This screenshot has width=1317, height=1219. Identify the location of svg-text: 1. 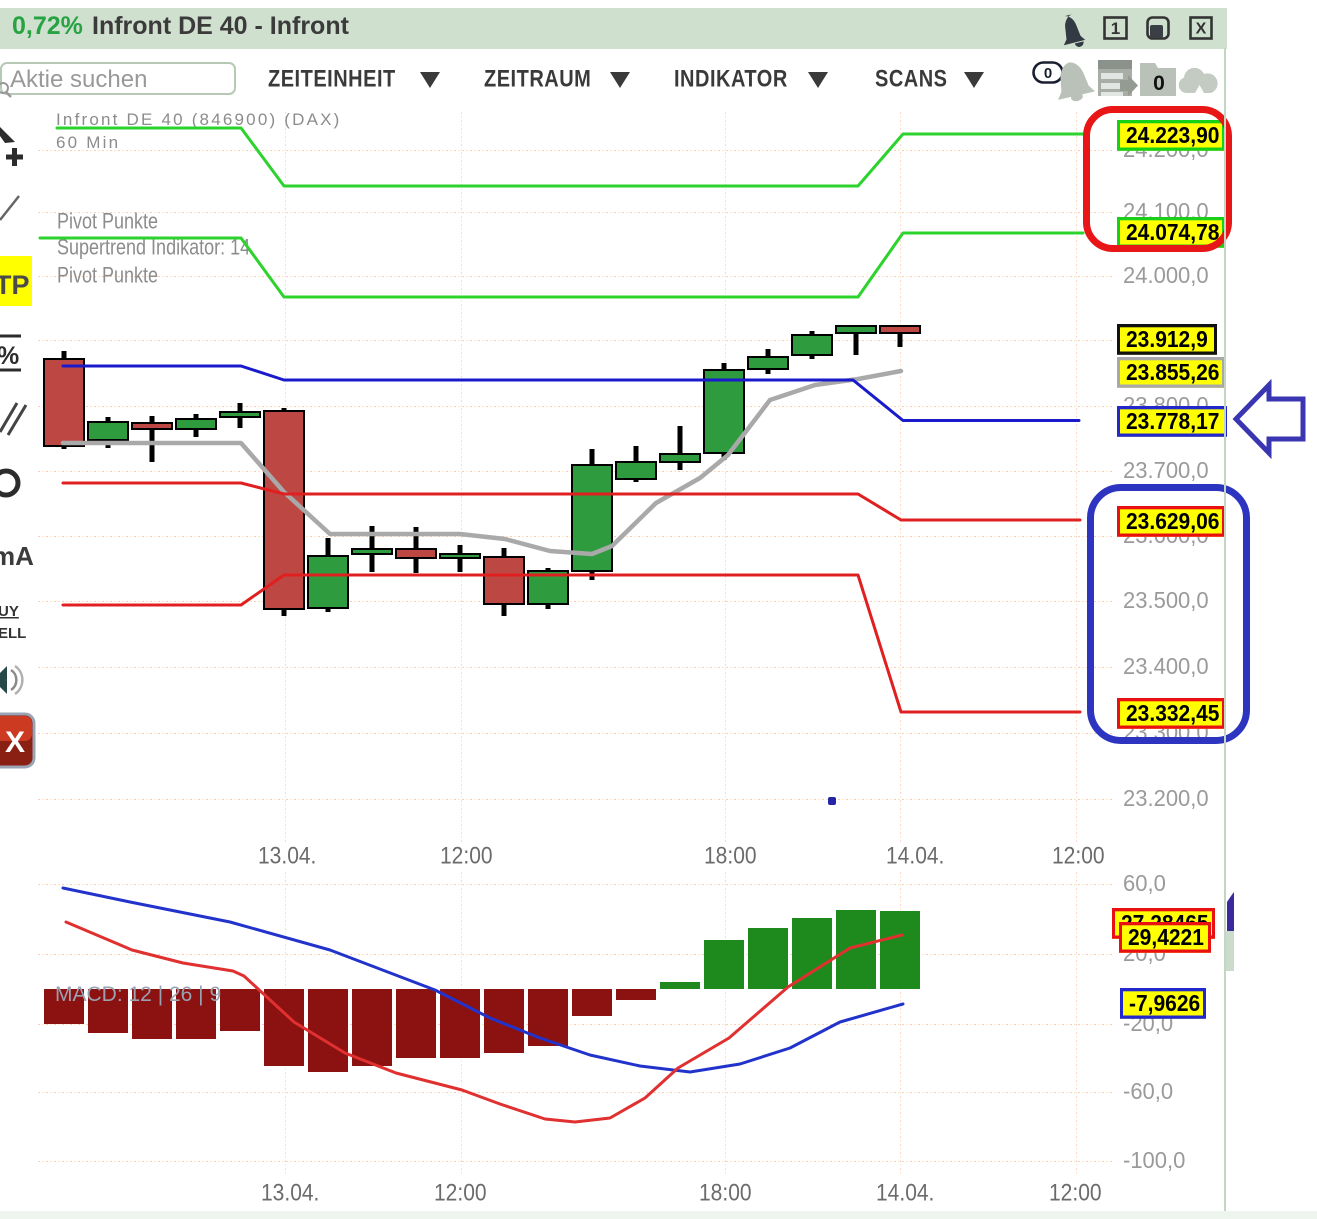
(1115, 28).